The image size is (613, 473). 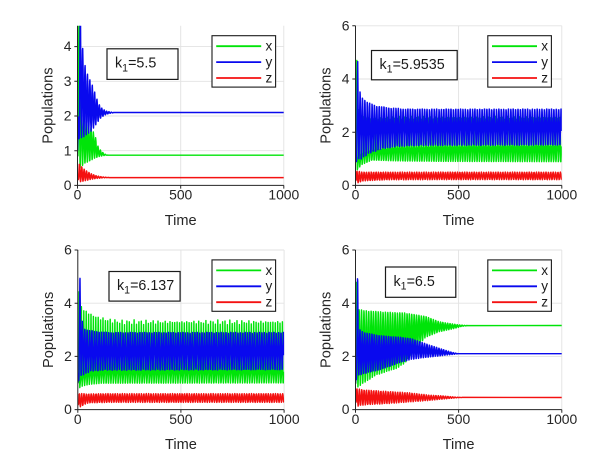 I want to click on svg-text: k1=6.137, so click(x=145, y=287).